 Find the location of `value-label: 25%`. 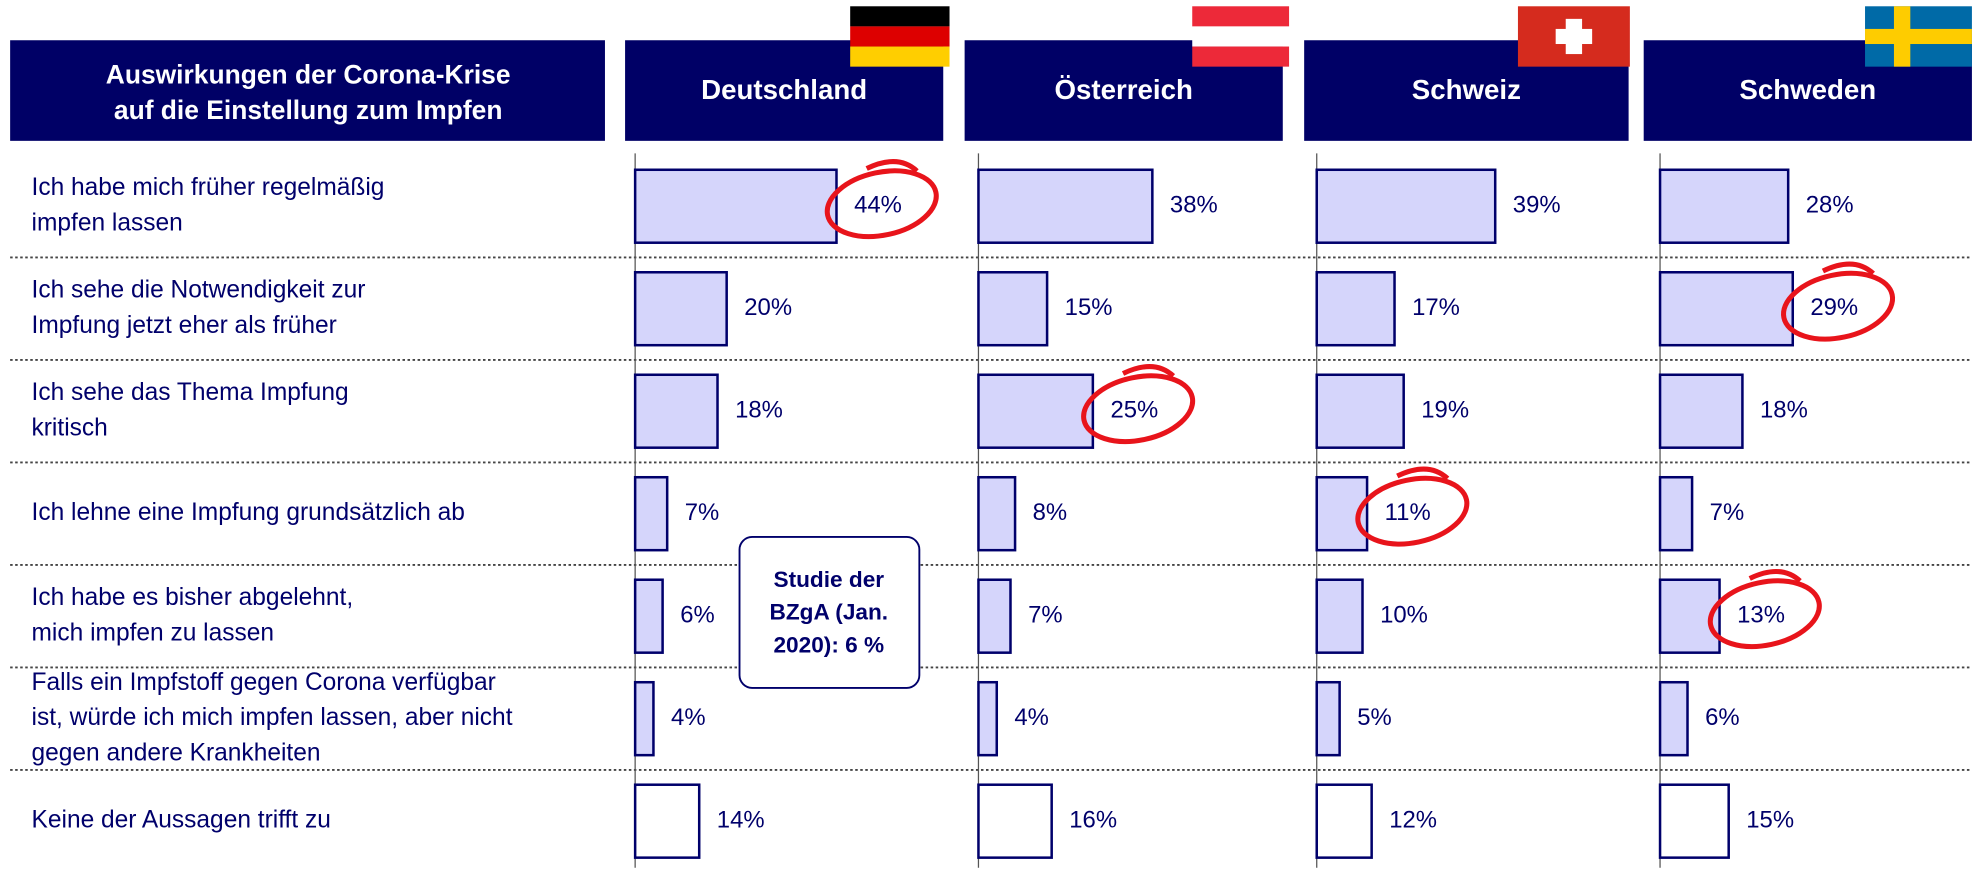

value-label: 25% is located at coordinates (1134, 410).